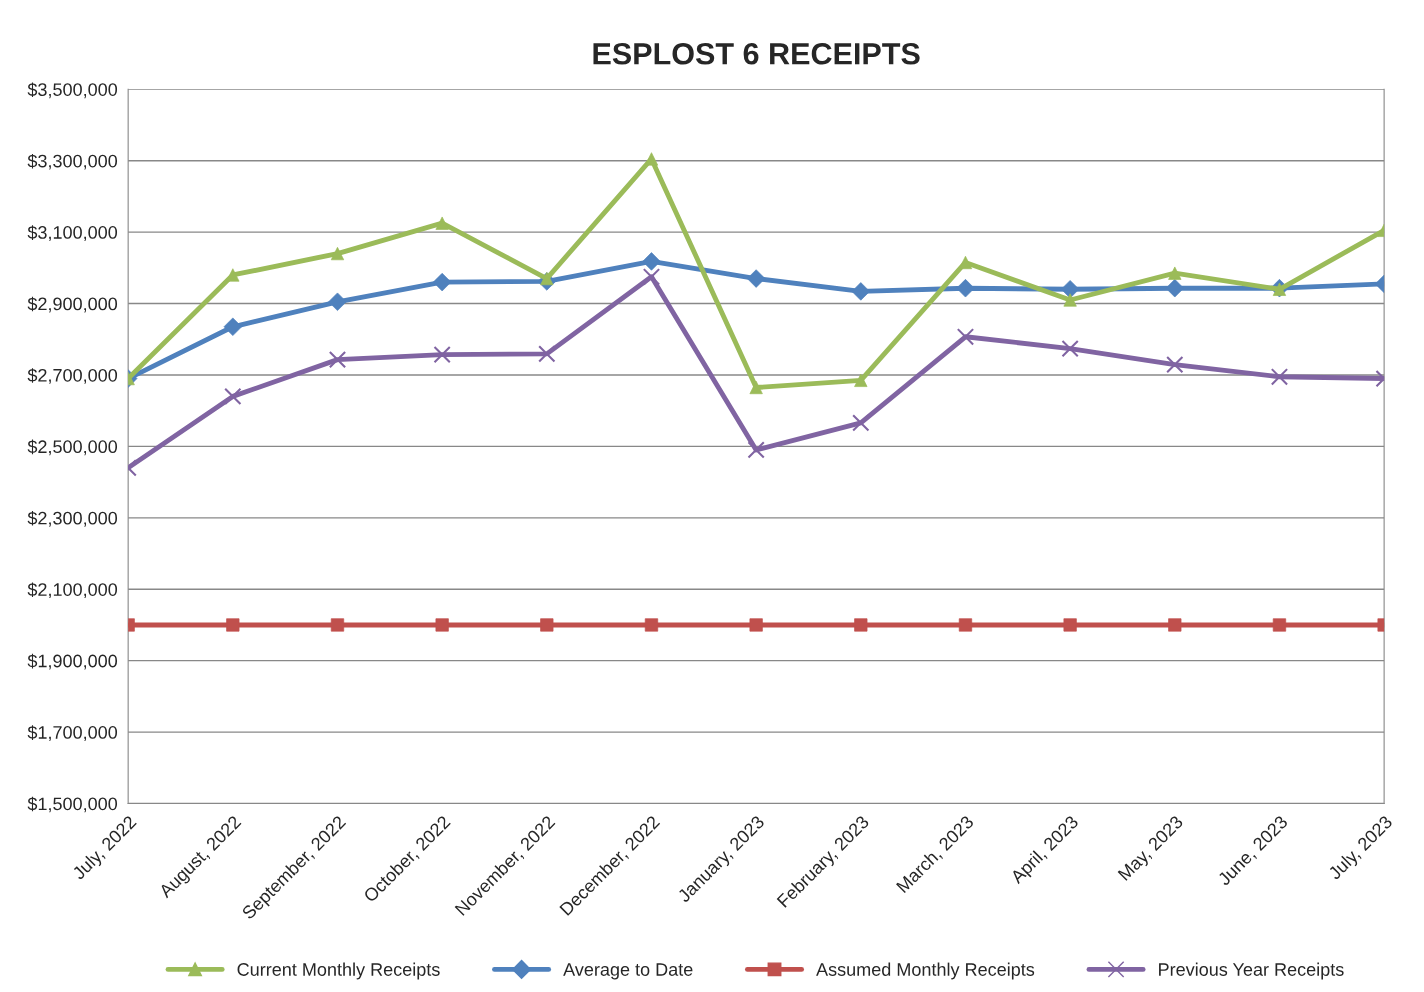  What do you see at coordinates (628, 971) in the screenshot?
I see `legend-label: Average to Date` at bounding box center [628, 971].